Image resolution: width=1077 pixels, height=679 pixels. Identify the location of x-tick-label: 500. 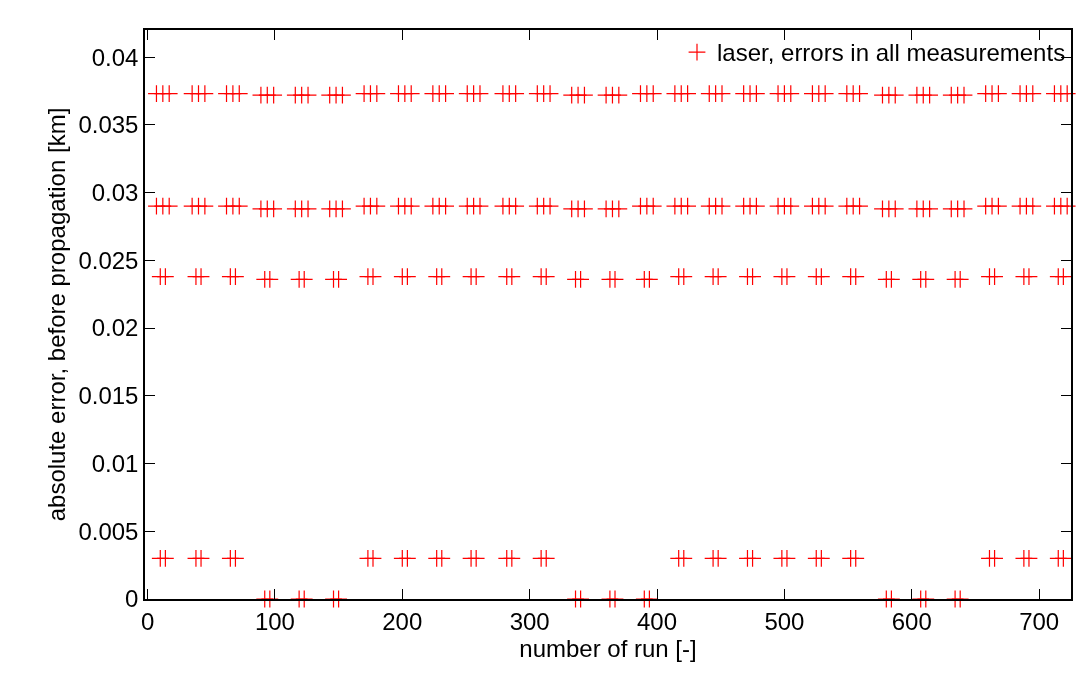
(784, 621).